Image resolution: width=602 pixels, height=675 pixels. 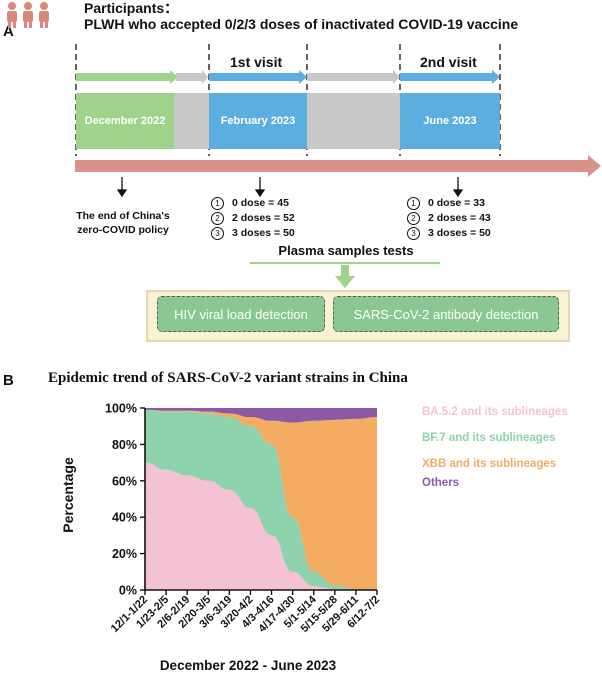 What do you see at coordinates (131, 8) in the screenshot?
I see `participants-label: Participants：` at bounding box center [131, 8].